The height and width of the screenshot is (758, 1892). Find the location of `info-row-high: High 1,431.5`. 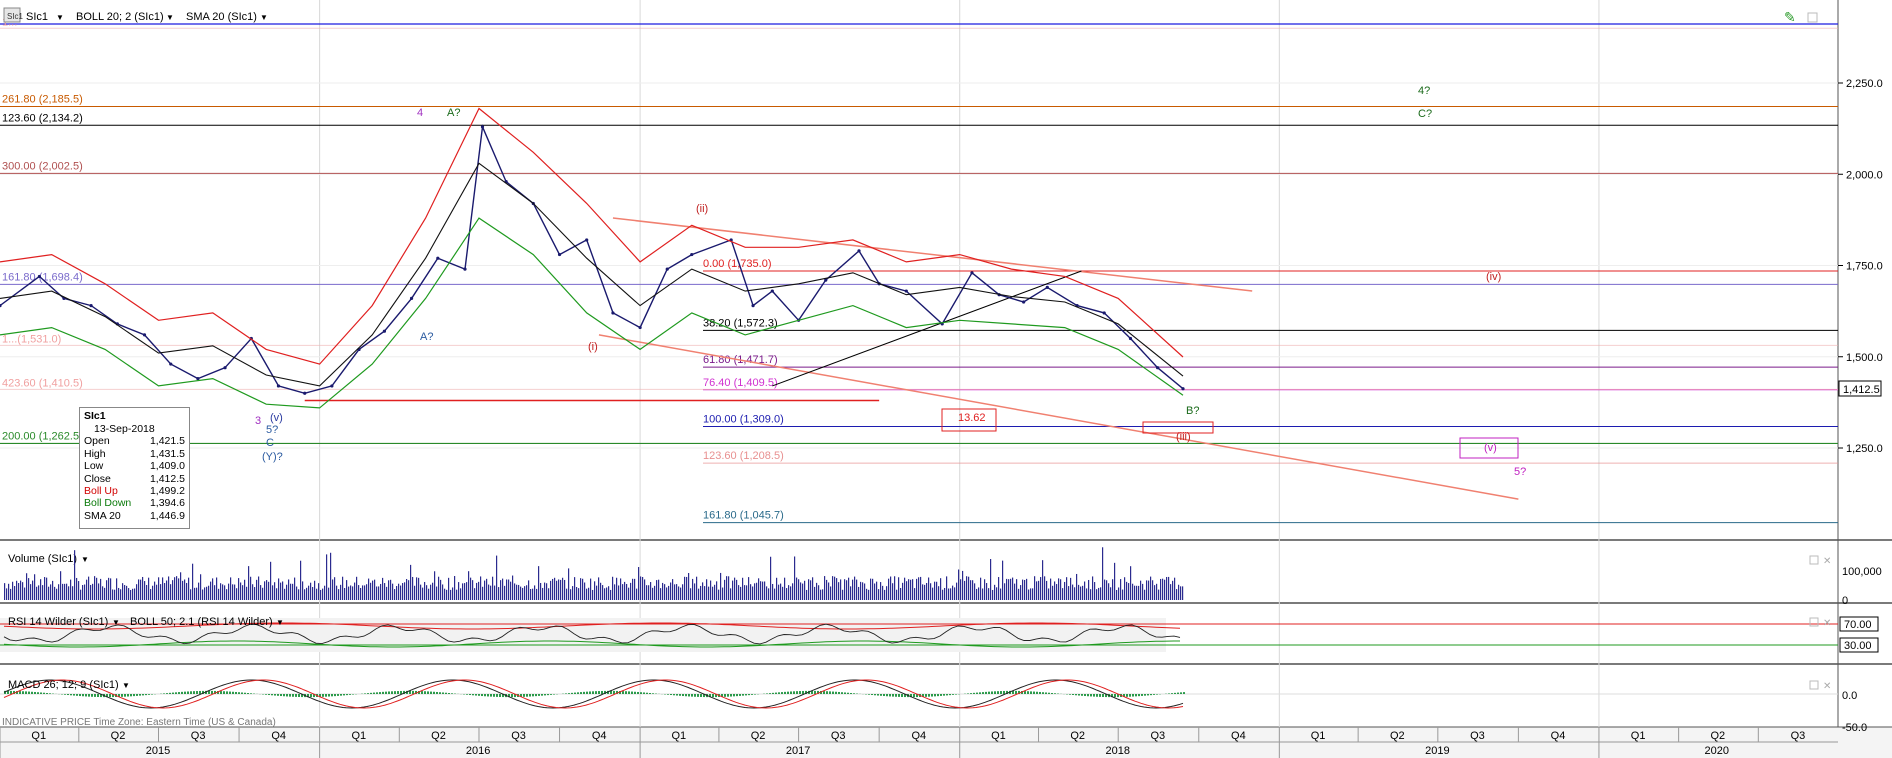

info-row-high: High 1,431.5 is located at coordinates (134, 453).